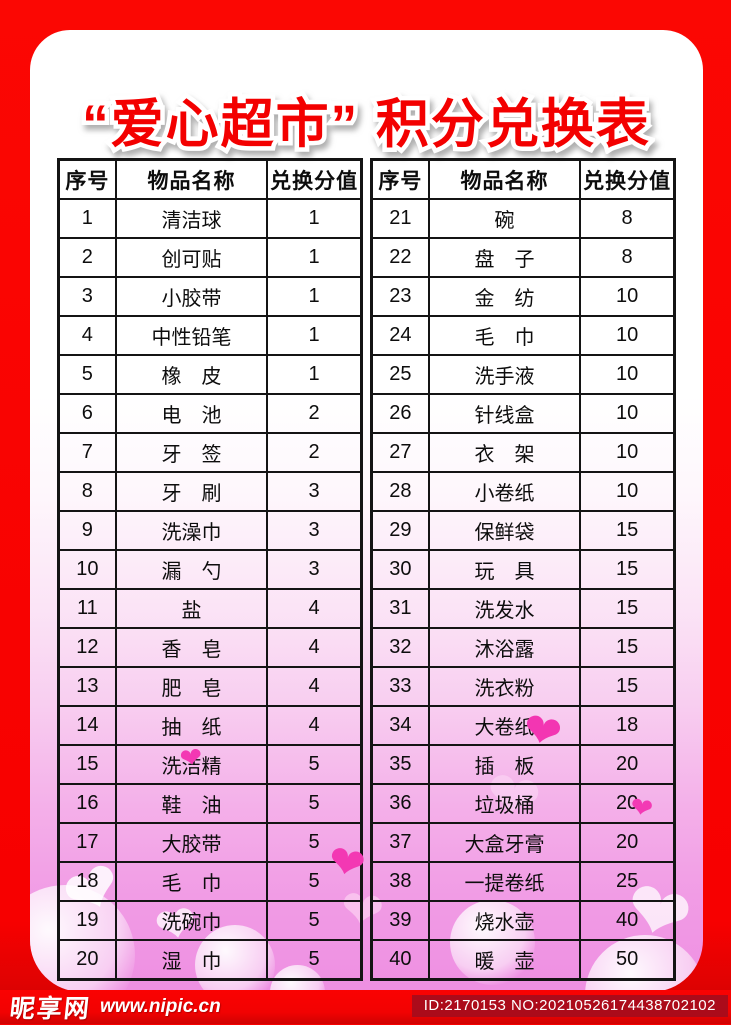 The image size is (731, 1025). Describe the element at coordinates (400, 647) in the screenshot. I see `item-number: 32` at that location.